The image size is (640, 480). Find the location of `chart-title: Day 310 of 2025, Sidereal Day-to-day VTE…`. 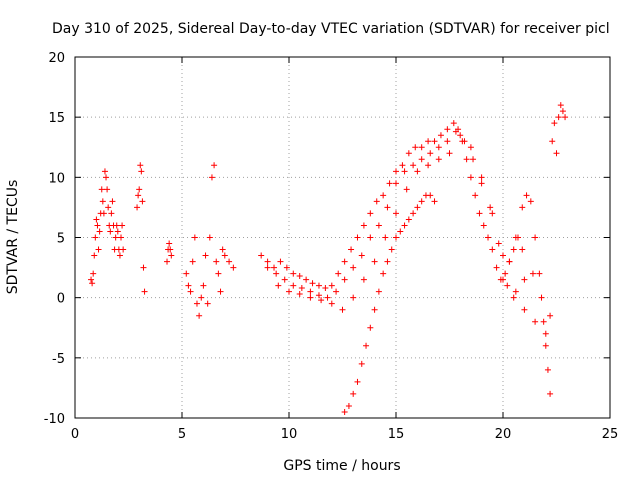

chart-title: Day 310 of 2025, Sidereal Day-to-day VTE… is located at coordinates (331, 29).